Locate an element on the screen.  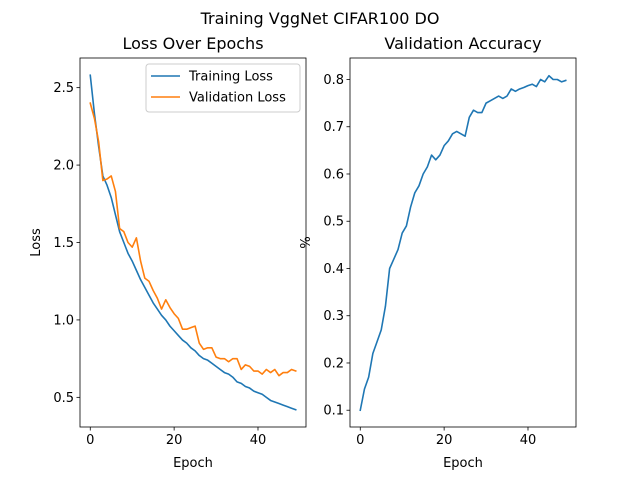
accuracy-plot-title: Validation Accuracy is located at coordinates (462, 43).